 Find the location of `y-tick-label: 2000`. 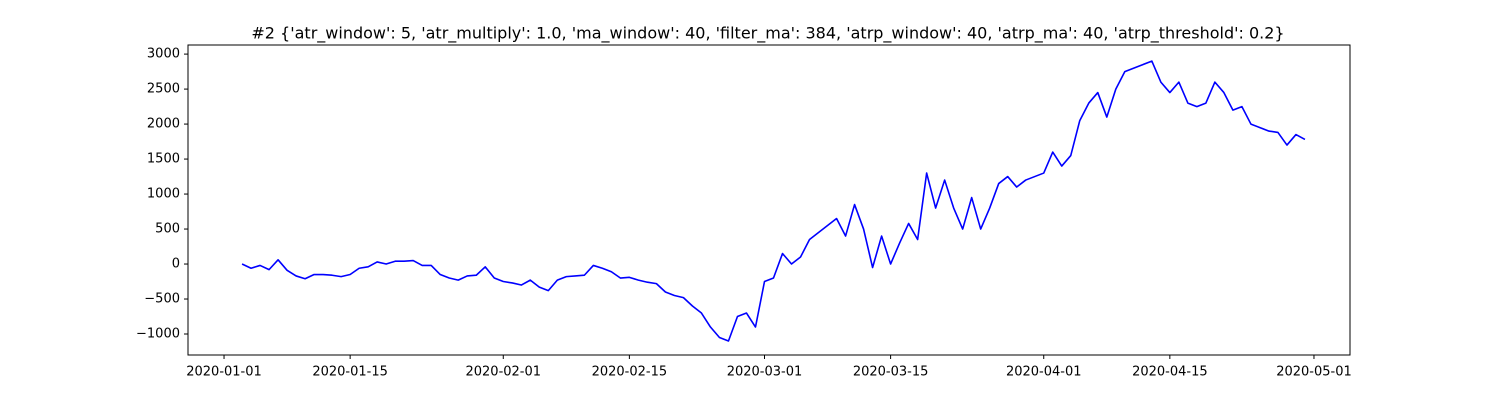

y-tick-label: 2000 is located at coordinates (163, 124).